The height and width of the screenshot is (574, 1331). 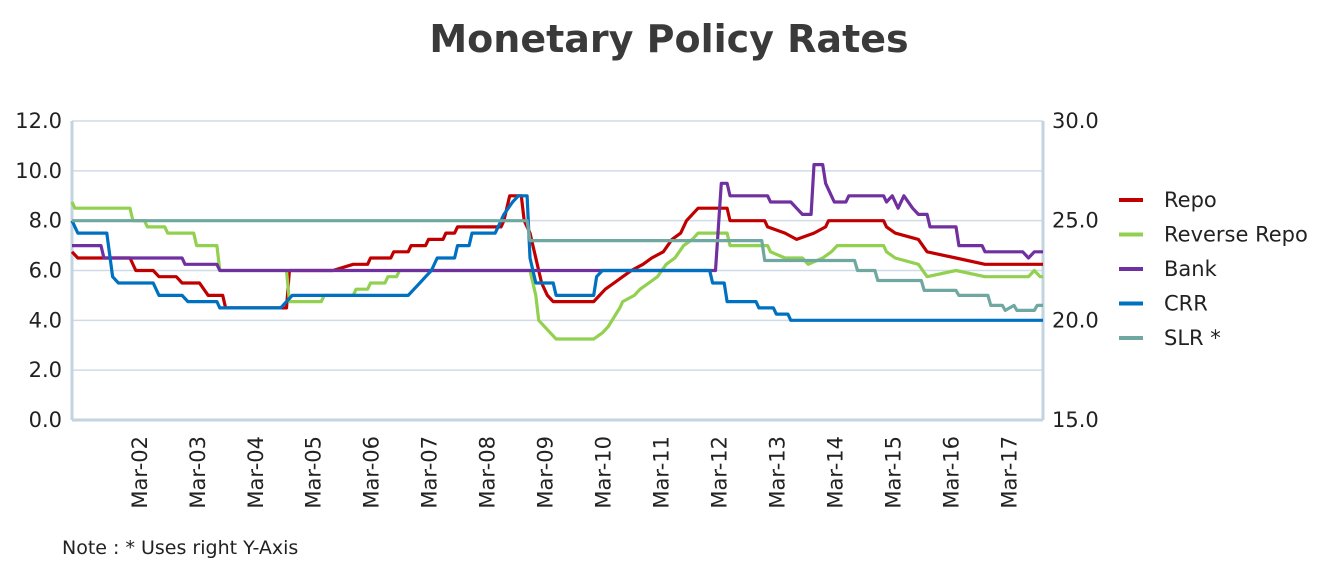 I want to click on left-y-tick-label: 8.0, so click(x=45, y=221).